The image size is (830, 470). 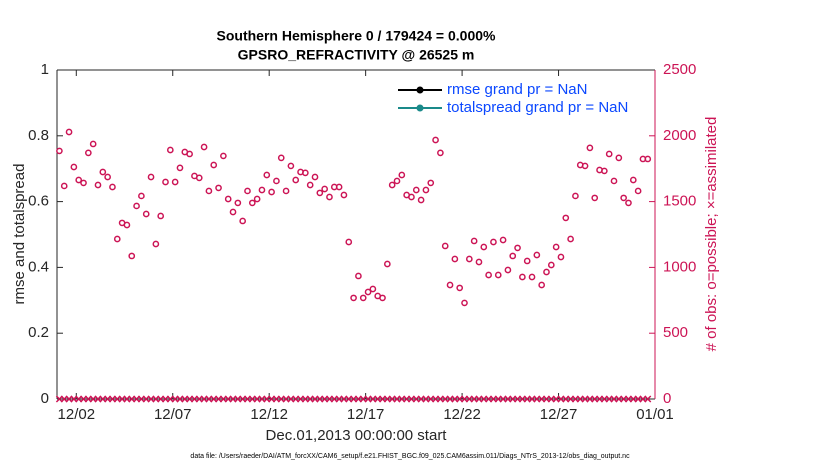 What do you see at coordinates (679, 266) in the screenshot?
I see `y2-tick-label: 1000` at bounding box center [679, 266].